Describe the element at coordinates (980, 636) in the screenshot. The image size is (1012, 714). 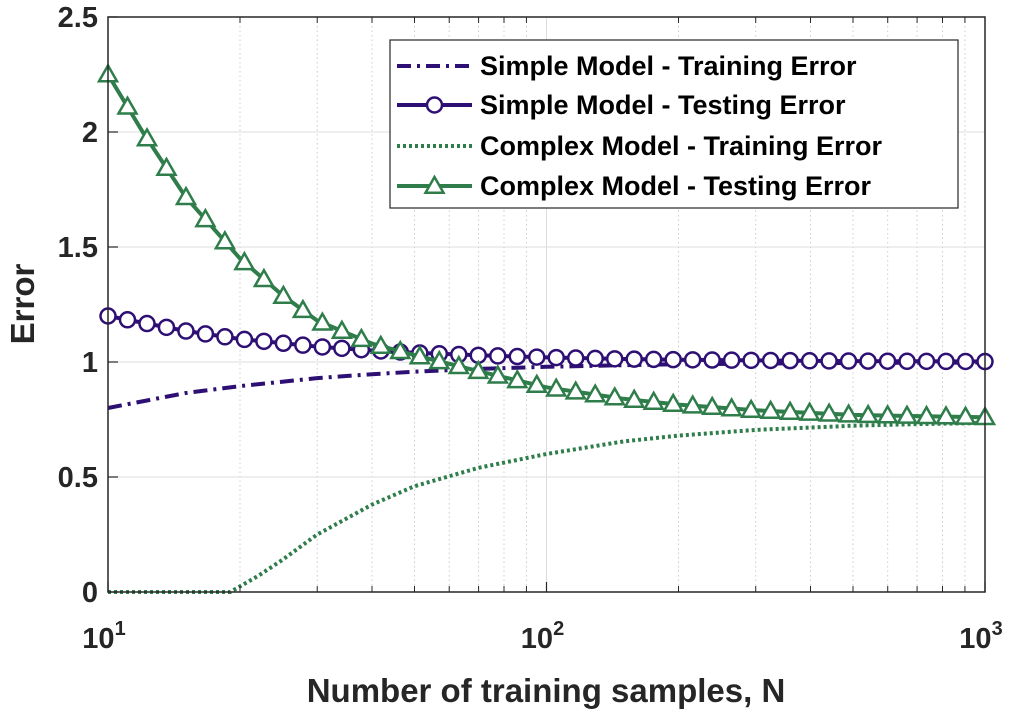
I see `x-tick-label: 10³` at that location.